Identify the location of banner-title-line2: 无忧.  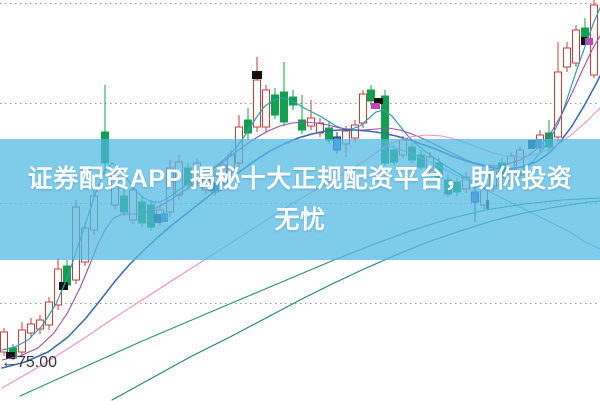
(300, 219).